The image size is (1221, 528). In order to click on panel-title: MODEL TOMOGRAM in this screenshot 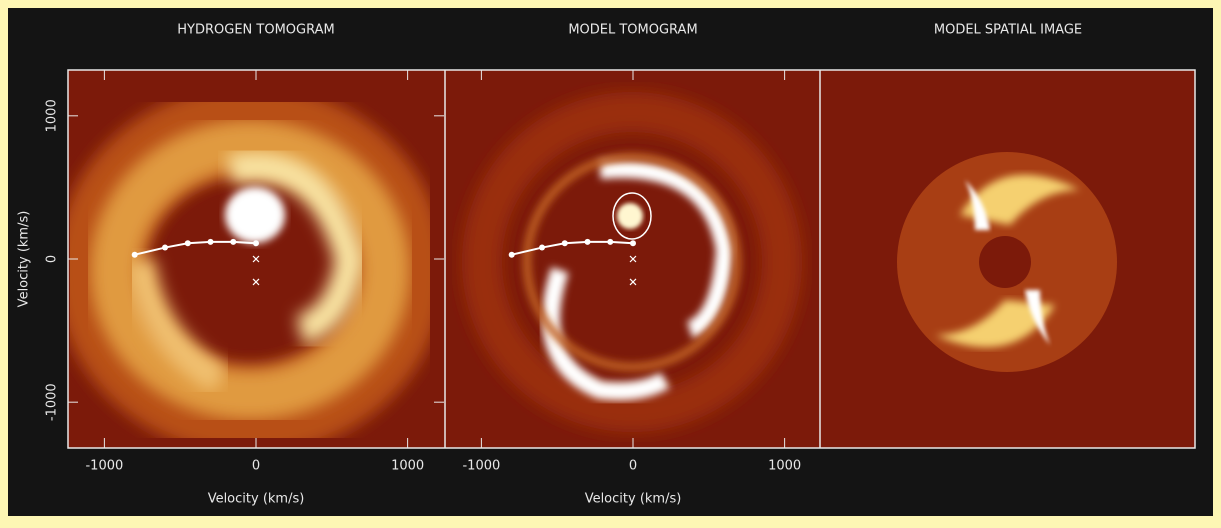, I will do `click(632, 30)`.